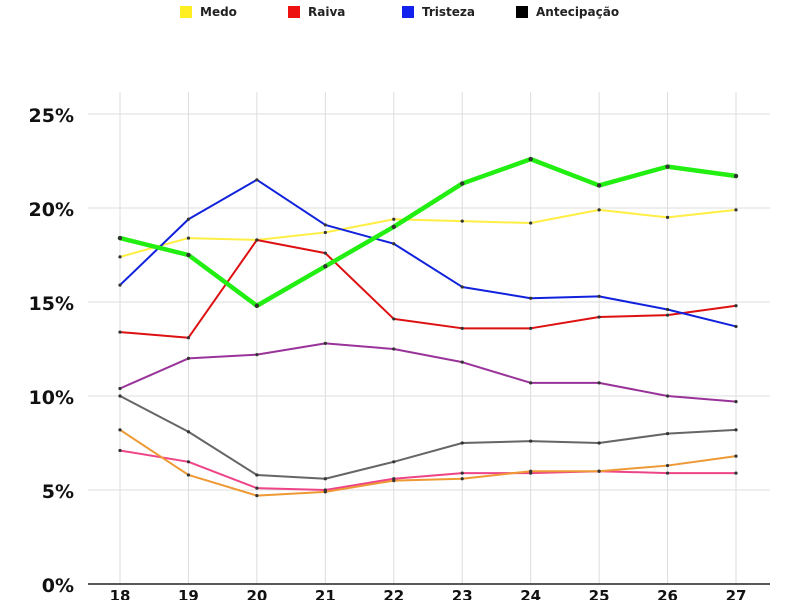 This screenshot has height=600, width=800. Describe the element at coordinates (218, 12) in the screenshot. I see `legend-label-medo: Medo` at that location.